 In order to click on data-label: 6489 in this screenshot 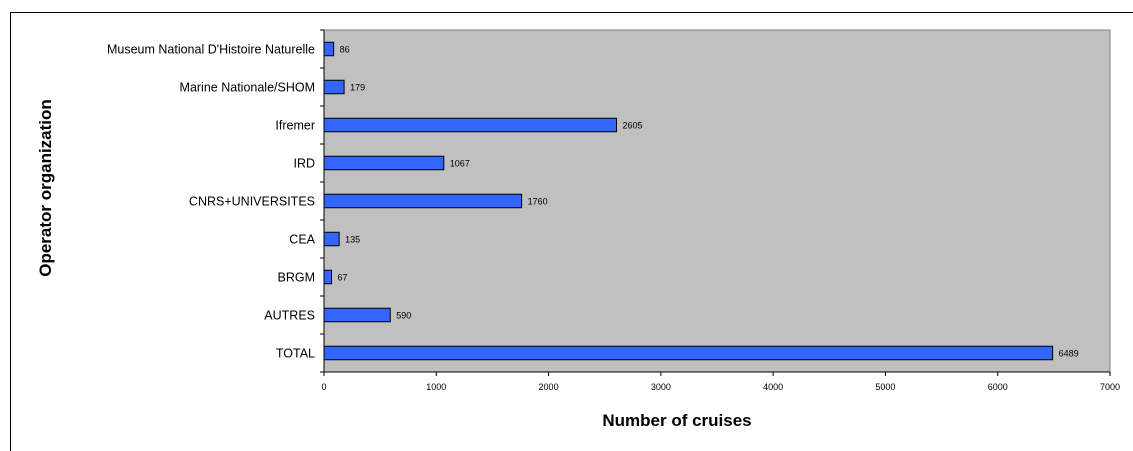, I will do `click(1069, 354)`.